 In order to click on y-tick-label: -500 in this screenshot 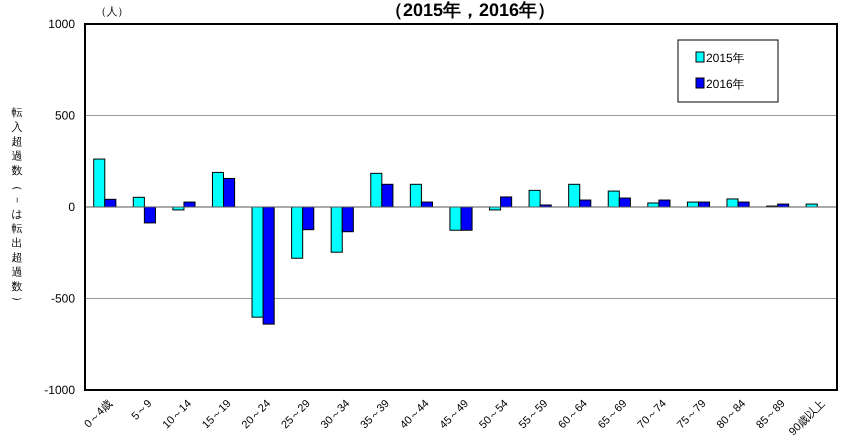, I will do `click(63, 299)`.